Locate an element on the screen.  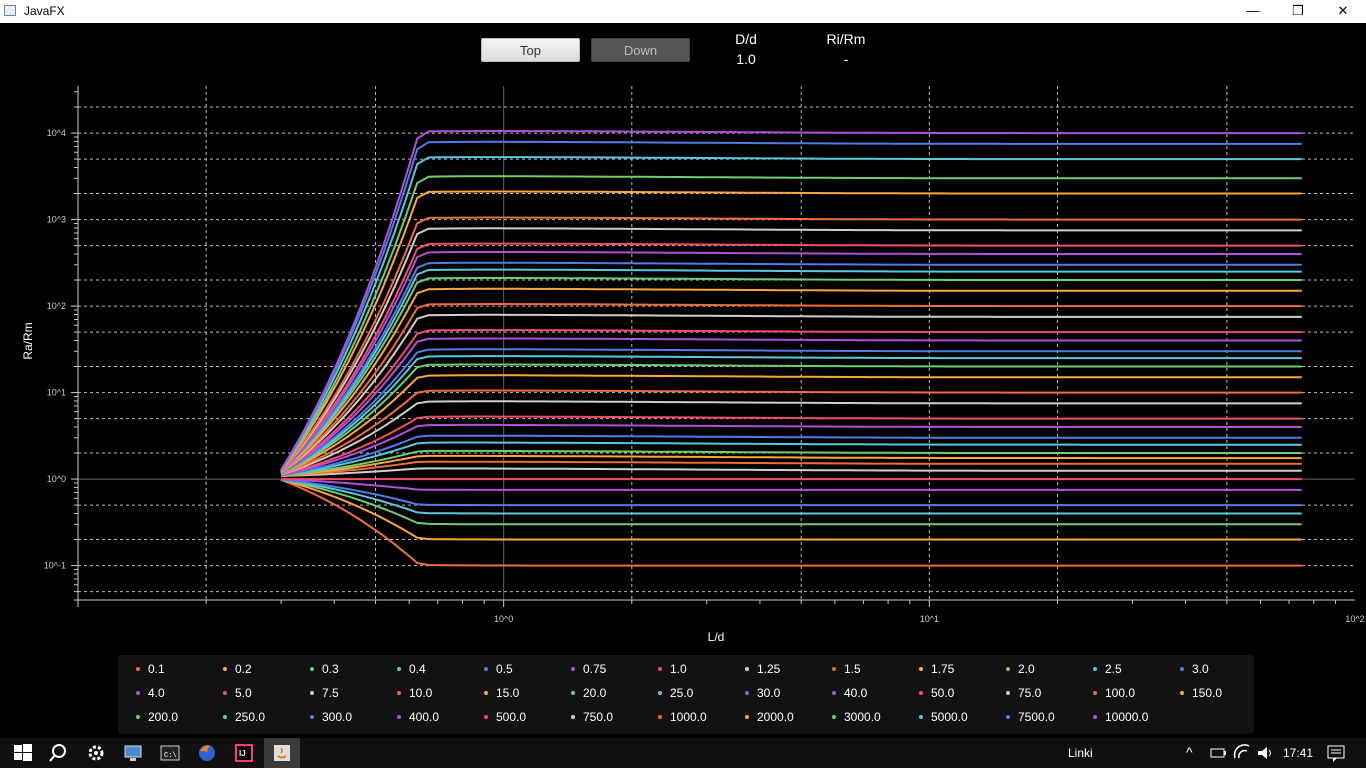
legend-label: 25.0 is located at coordinates (682, 693).